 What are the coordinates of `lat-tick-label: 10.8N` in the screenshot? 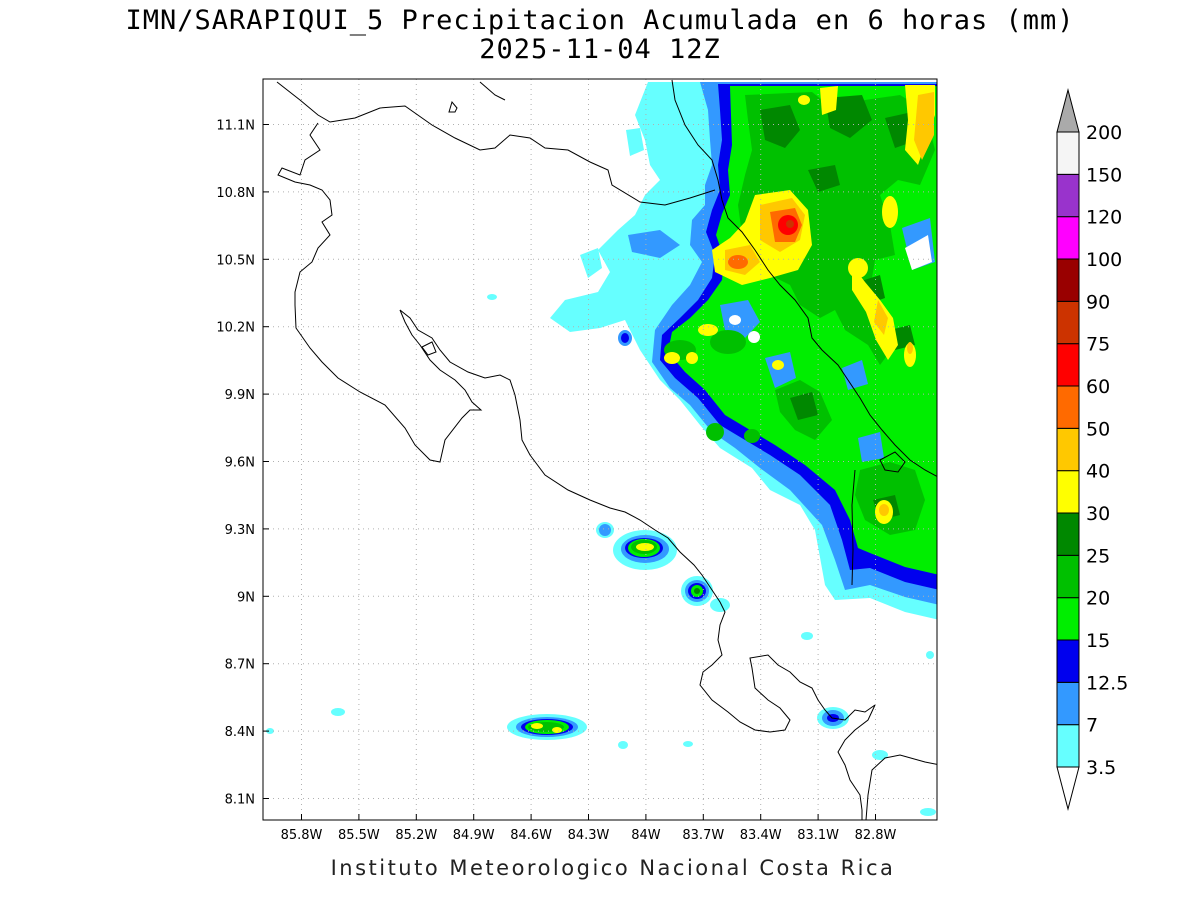 It's located at (235, 193).